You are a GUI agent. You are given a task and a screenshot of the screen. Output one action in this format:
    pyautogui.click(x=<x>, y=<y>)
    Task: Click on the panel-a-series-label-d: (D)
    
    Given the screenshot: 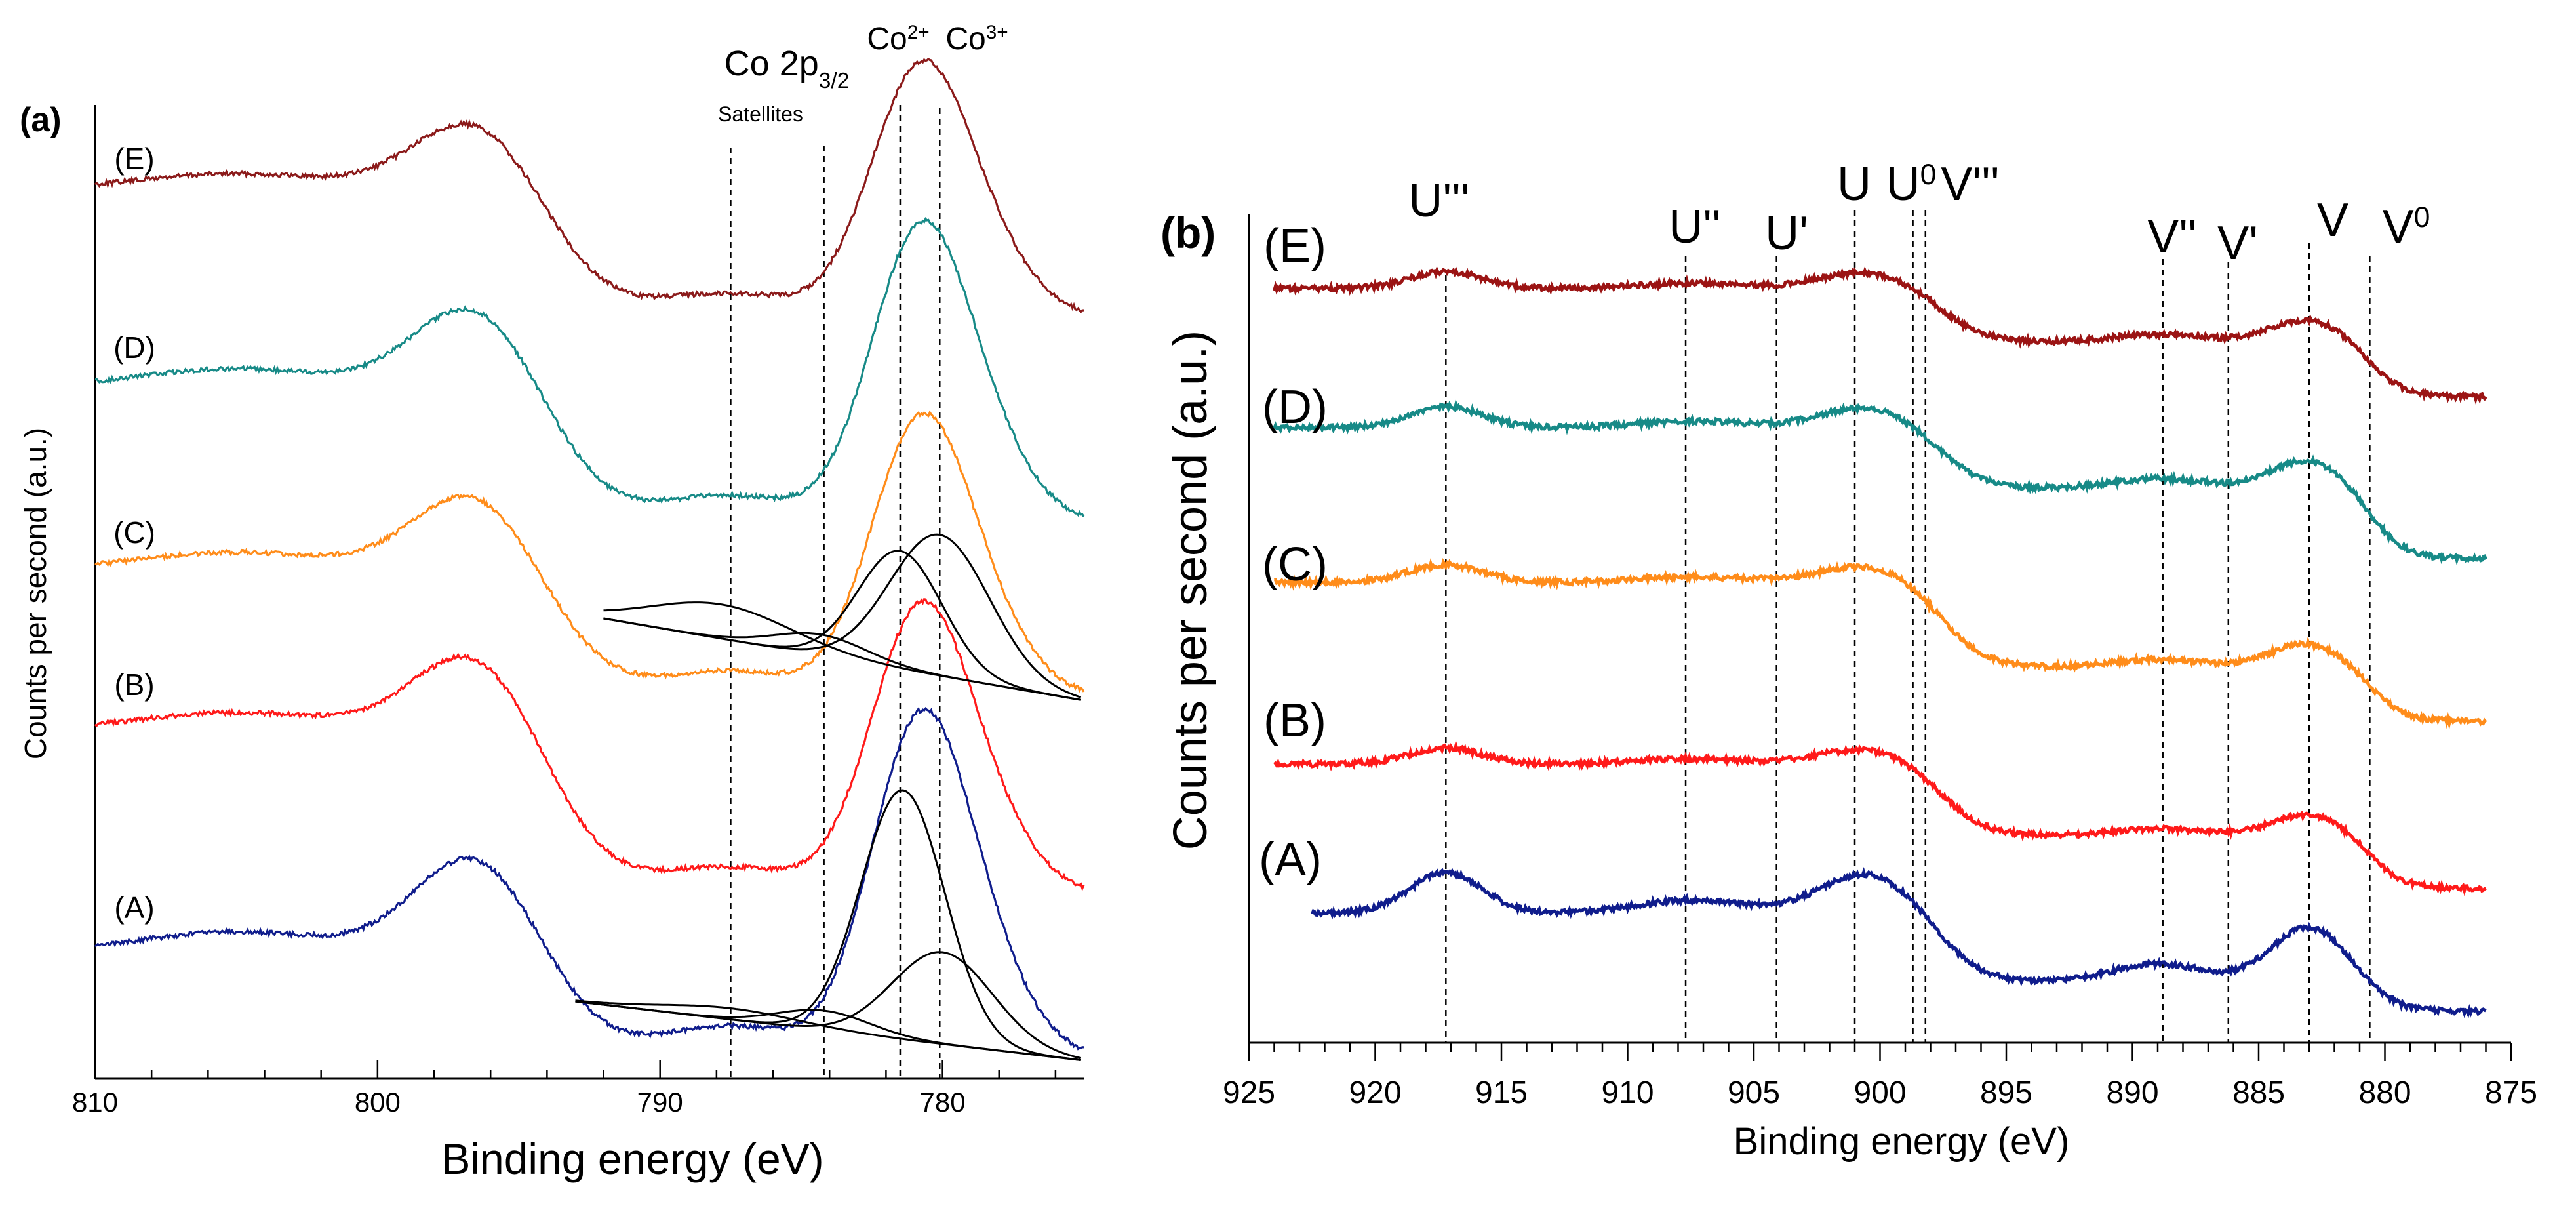 What is the action you would take?
    pyautogui.click(x=134, y=348)
    